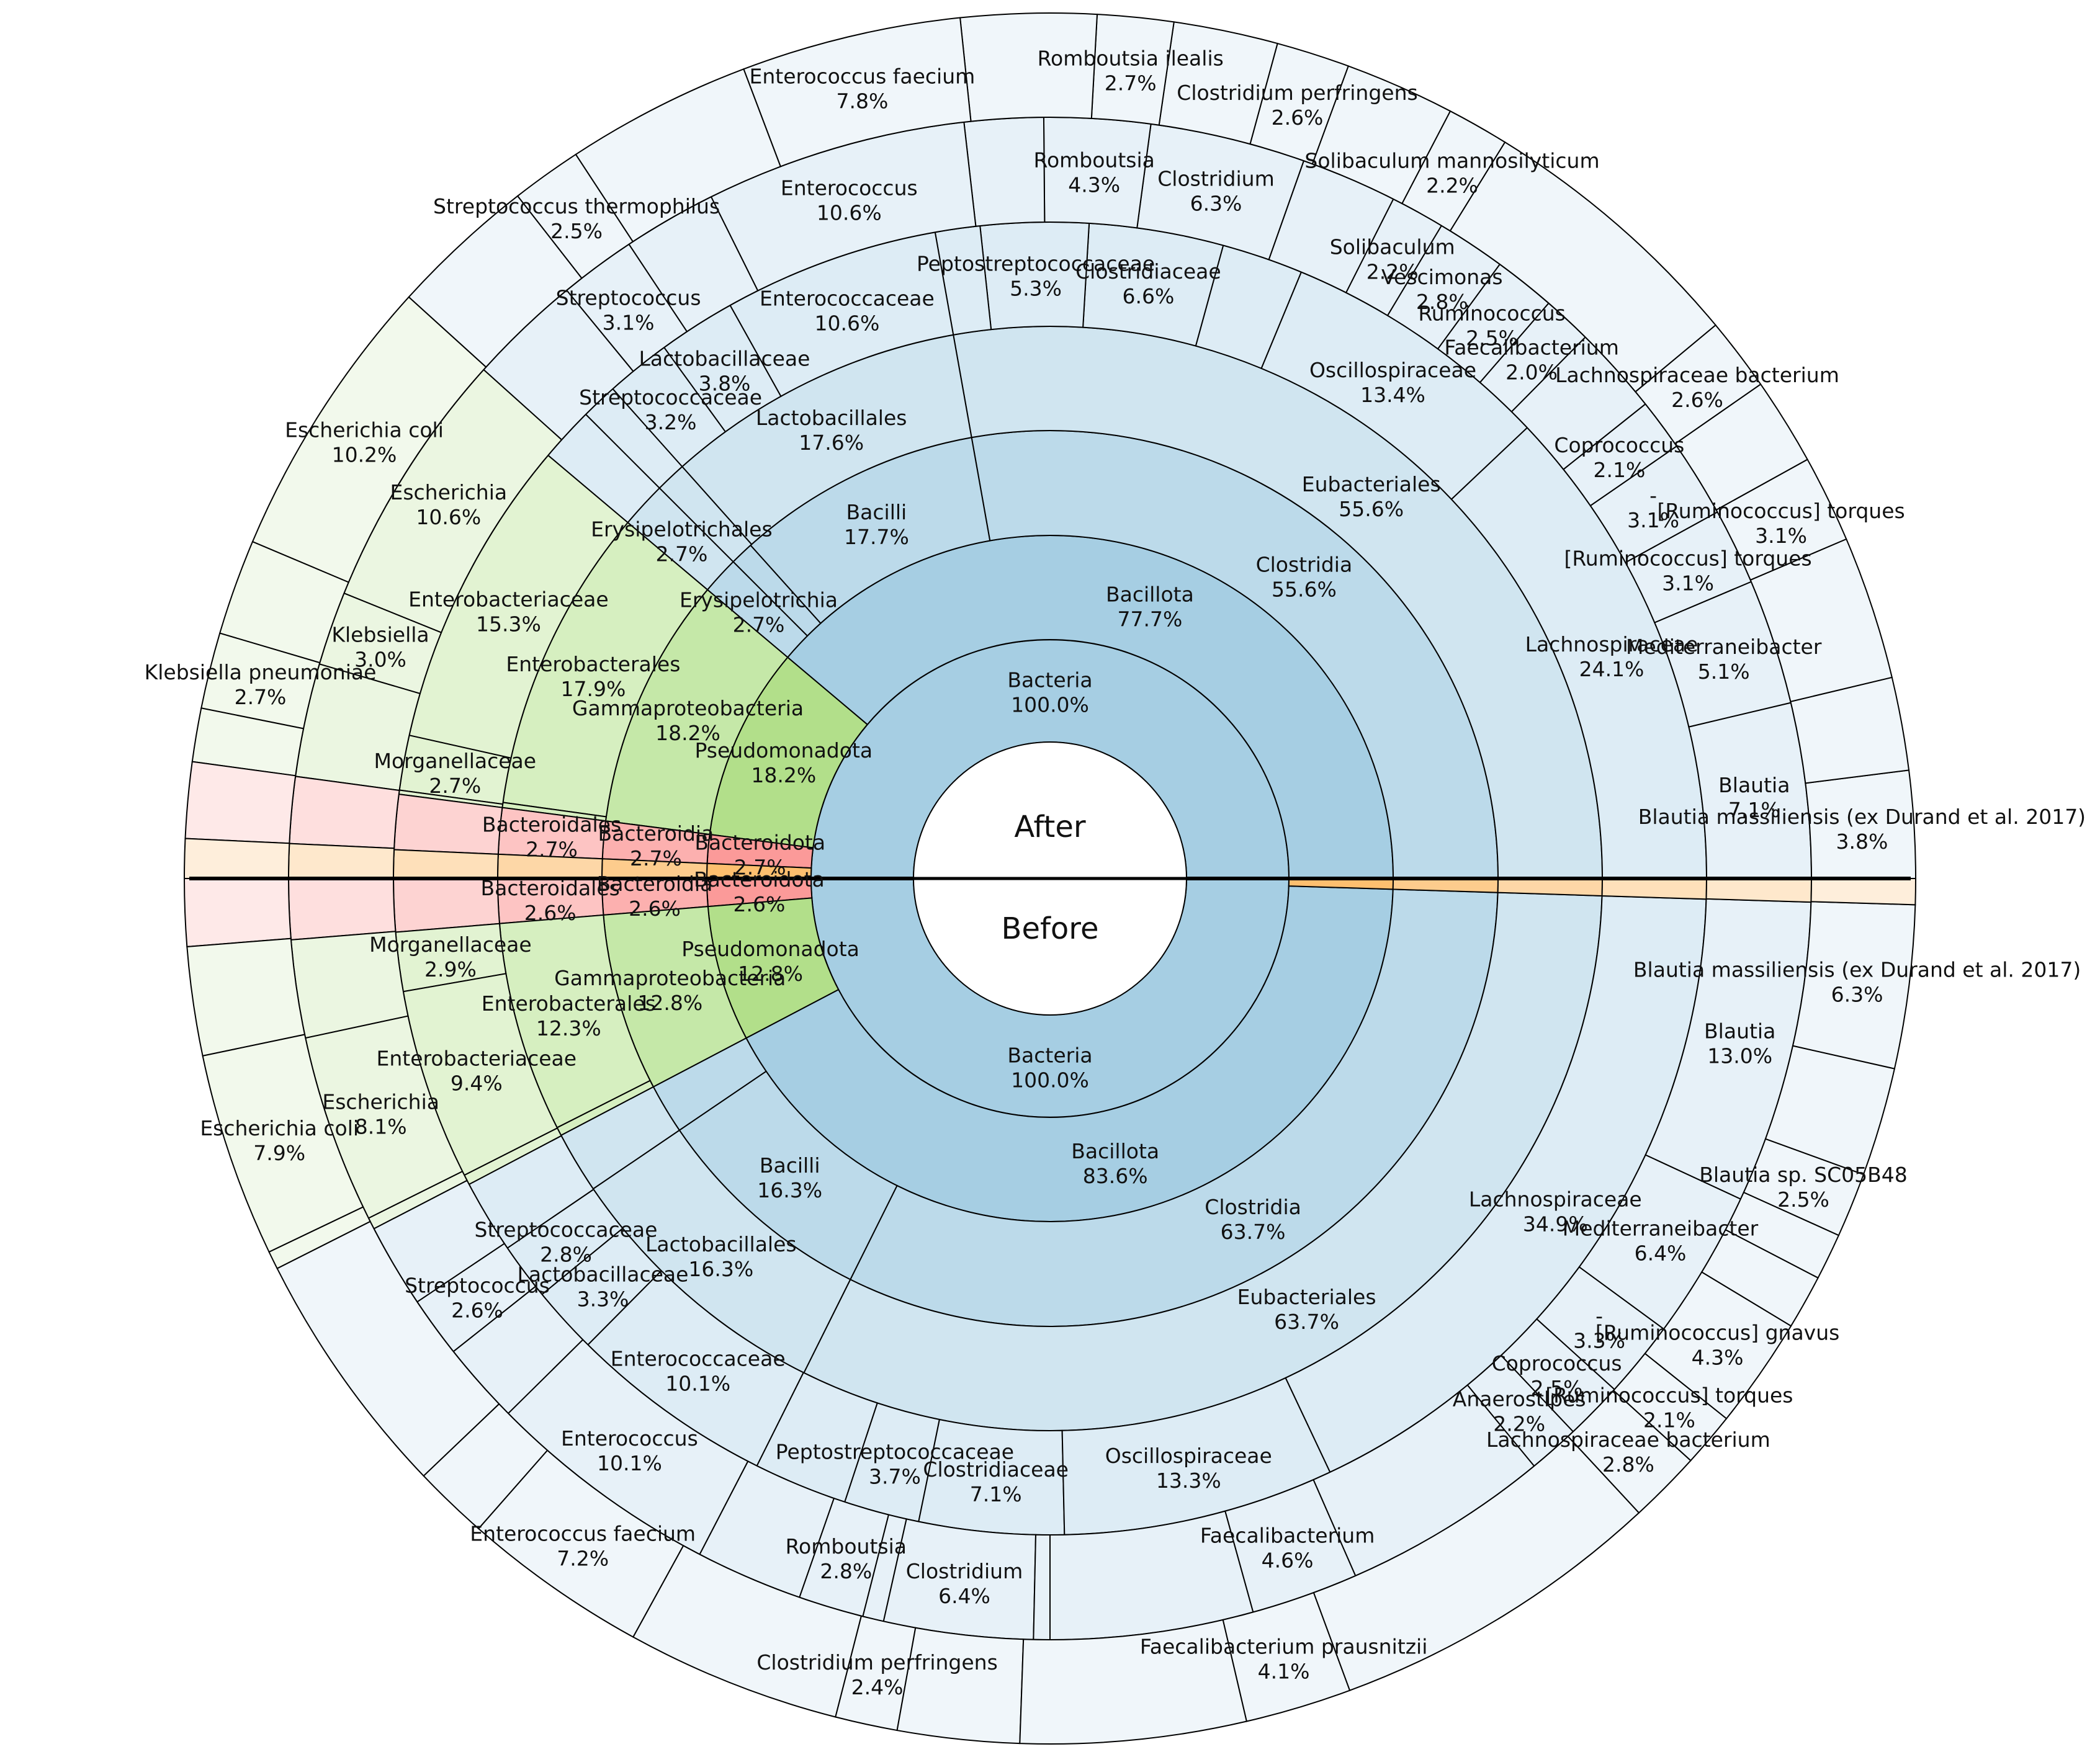 The image size is (2100, 1757). Describe the element at coordinates (380, 1114) in the screenshot. I see `before-genus-escherichia-label: Escherichia 8.1%` at that location.